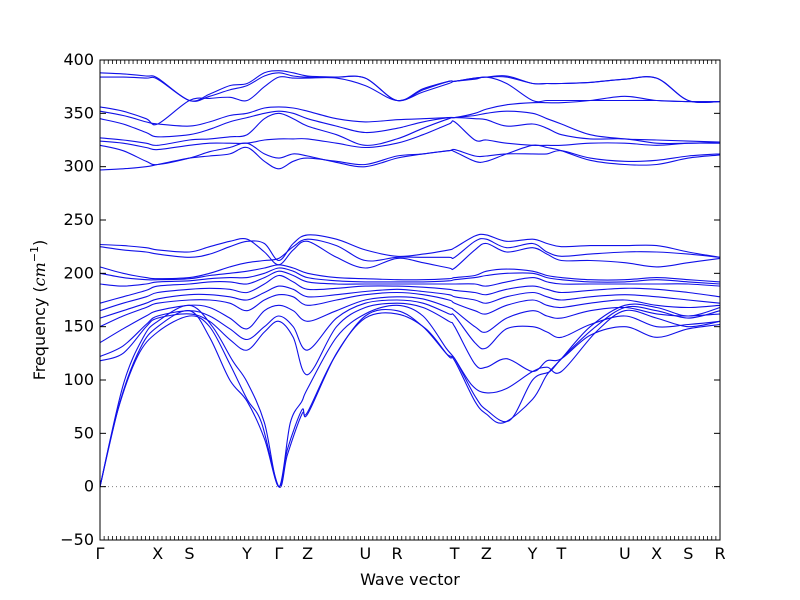 This screenshot has width=800, height=600. What do you see at coordinates (39, 243) in the screenshot?
I see `y-axis-label-close: )` at bounding box center [39, 243].